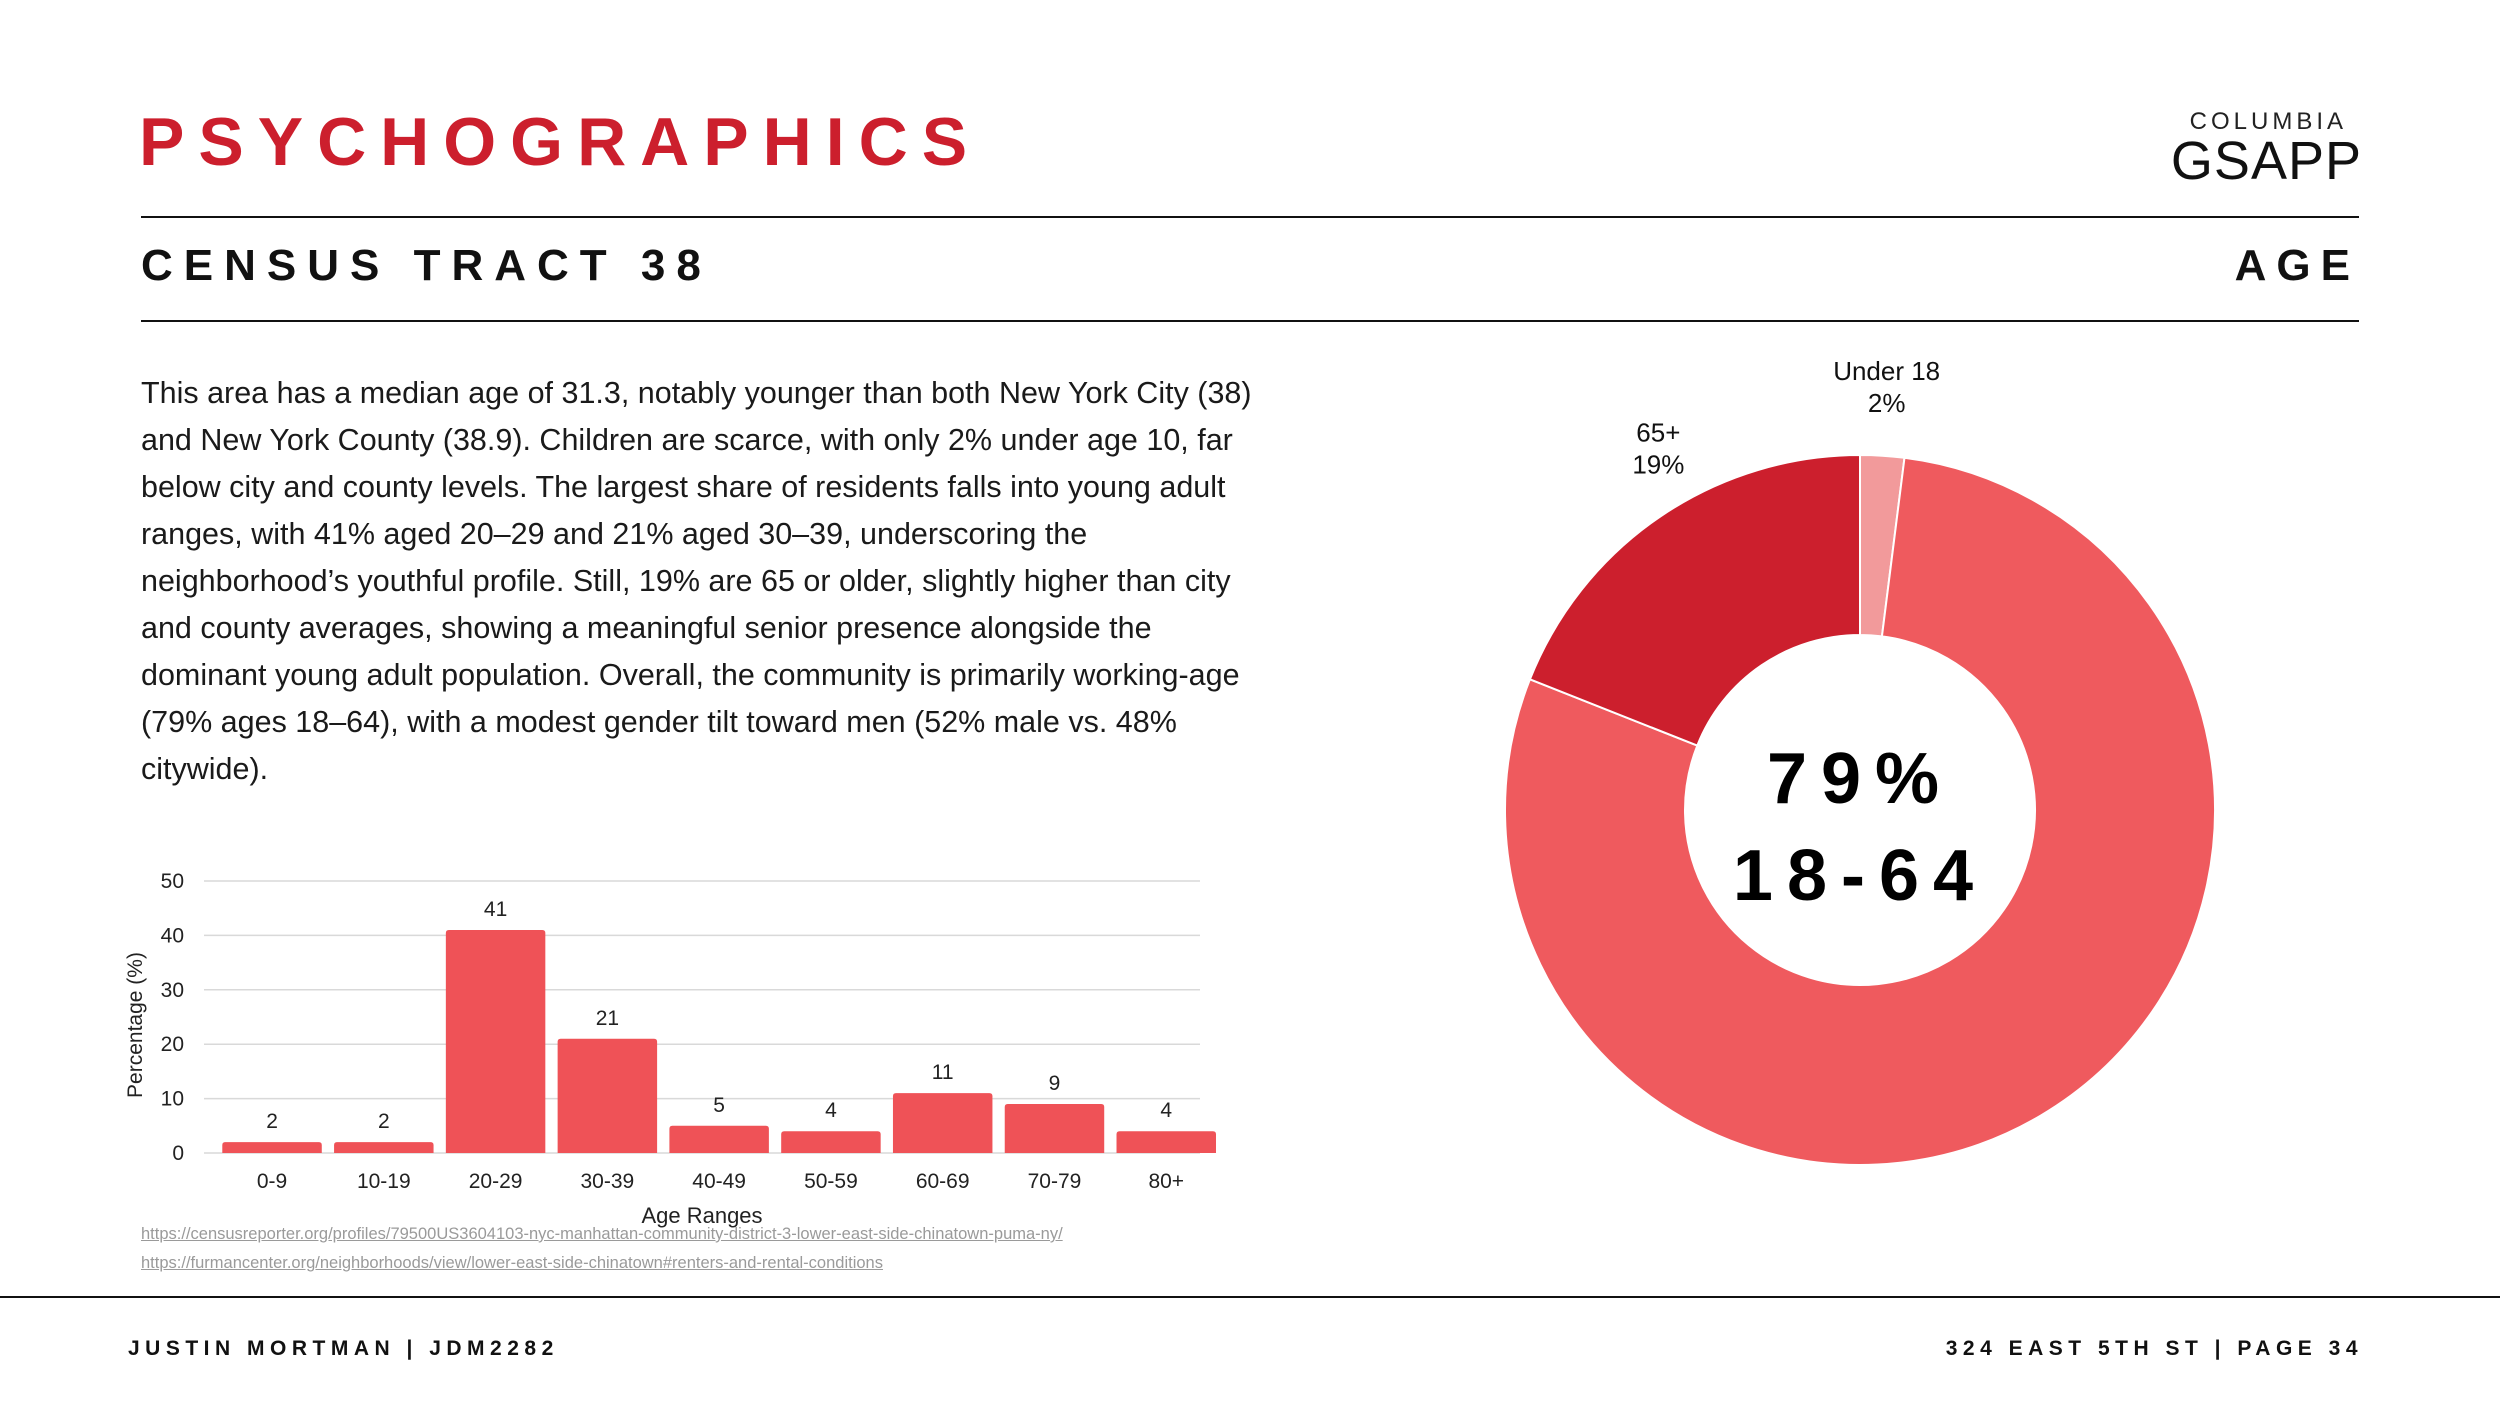 Image resolution: width=2500 pixels, height=1406 pixels. What do you see at coordinates (343, 1348) in the screenshot?
I see `footer-author: JUSTIN MORTMAN | JDM2282` at bounding box center [343, 1348].